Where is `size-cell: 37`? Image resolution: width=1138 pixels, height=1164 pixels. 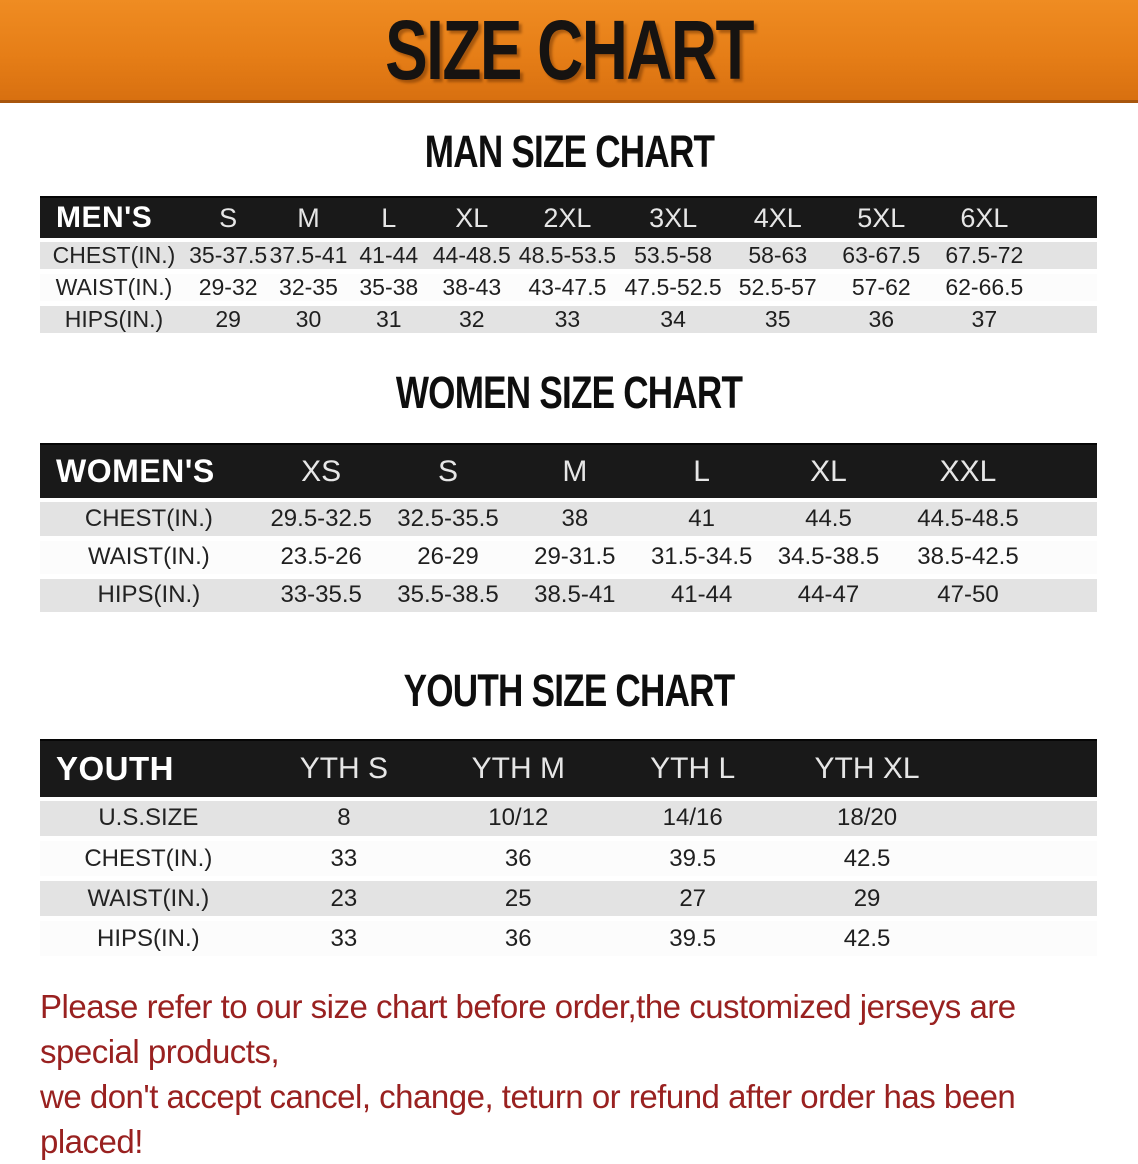 size-cell: 37 is located at coordinates (984, 320).